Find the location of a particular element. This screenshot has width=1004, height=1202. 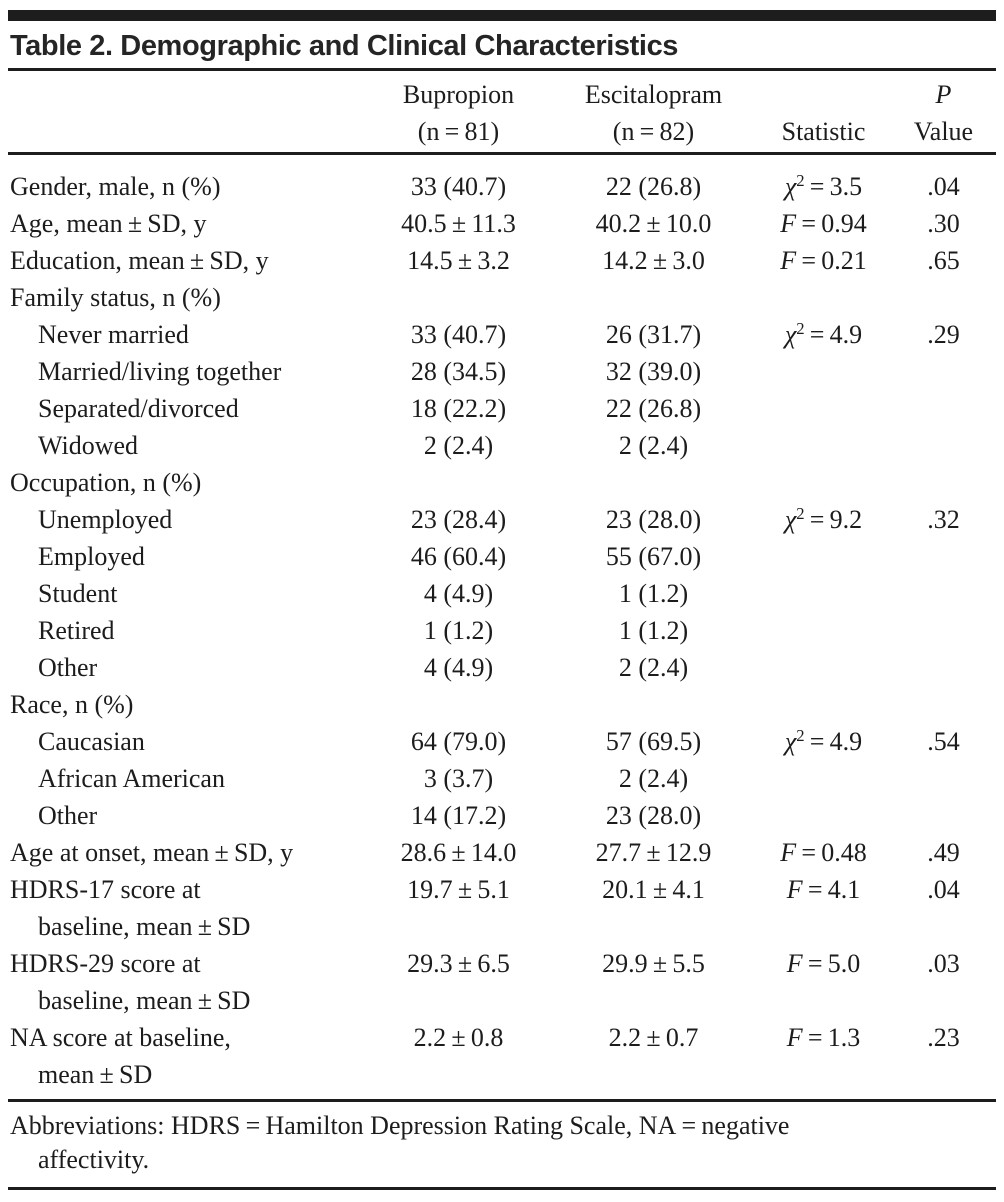

table-row: African American 3 (3.7) 2 (2.4) is located at coordinates (502, 778).